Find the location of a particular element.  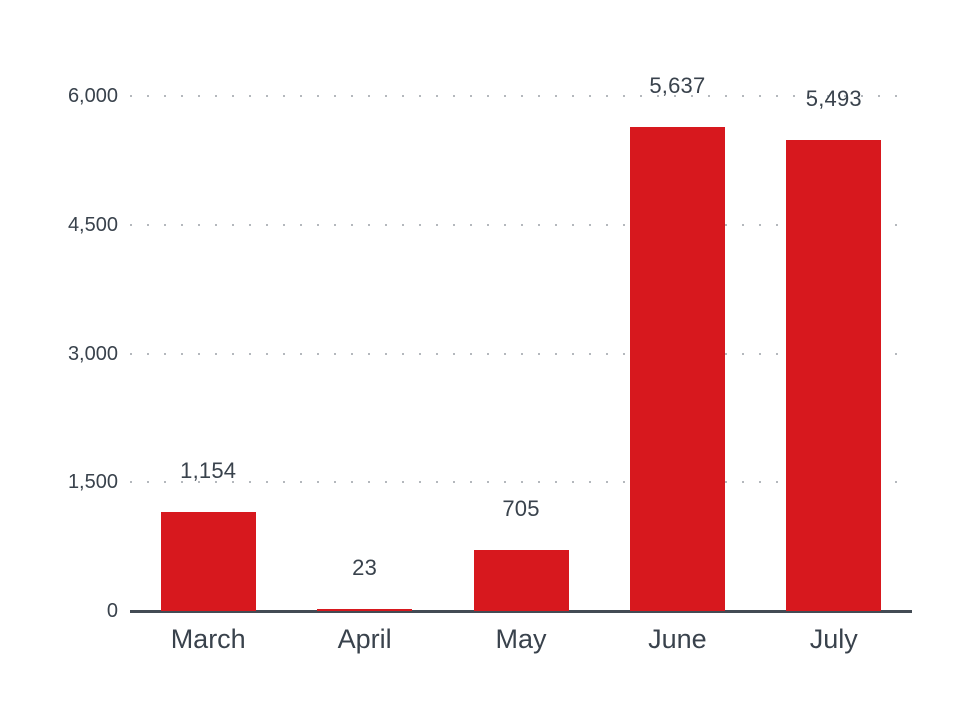

y-tick-label: 0 is located at coordinates (112, 611).